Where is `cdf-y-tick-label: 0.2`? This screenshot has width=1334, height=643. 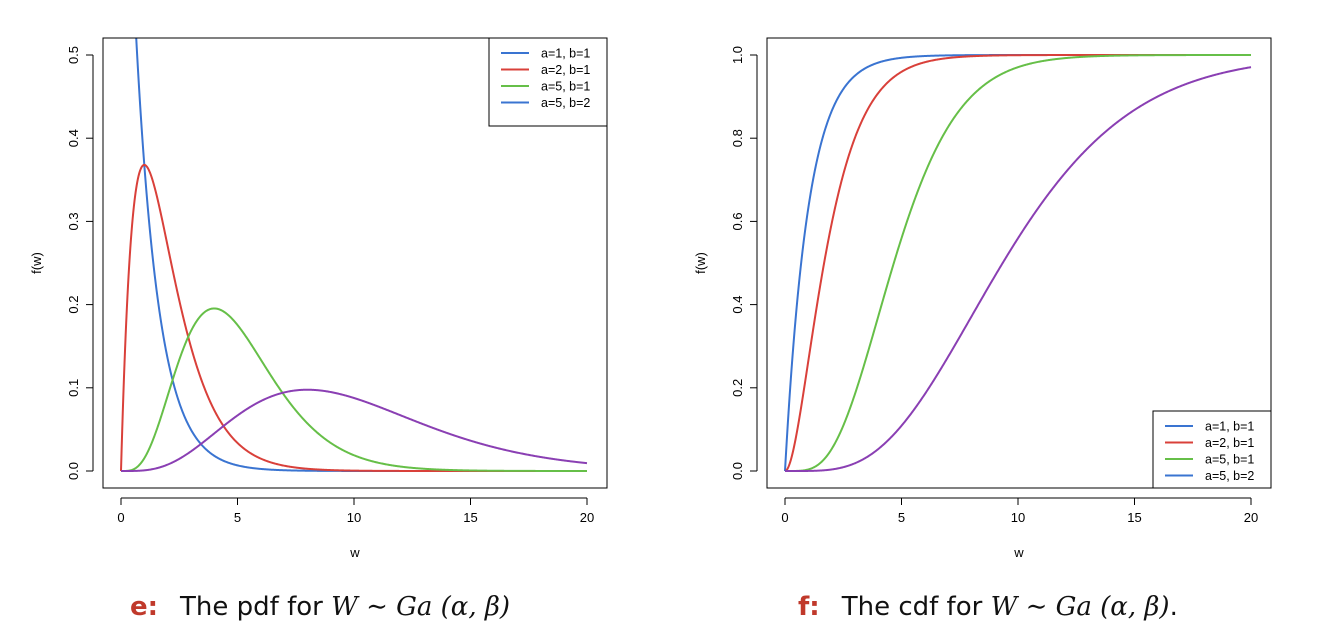
cdf-y-tick-label: 0.2 is located at coordinates (737, 388).